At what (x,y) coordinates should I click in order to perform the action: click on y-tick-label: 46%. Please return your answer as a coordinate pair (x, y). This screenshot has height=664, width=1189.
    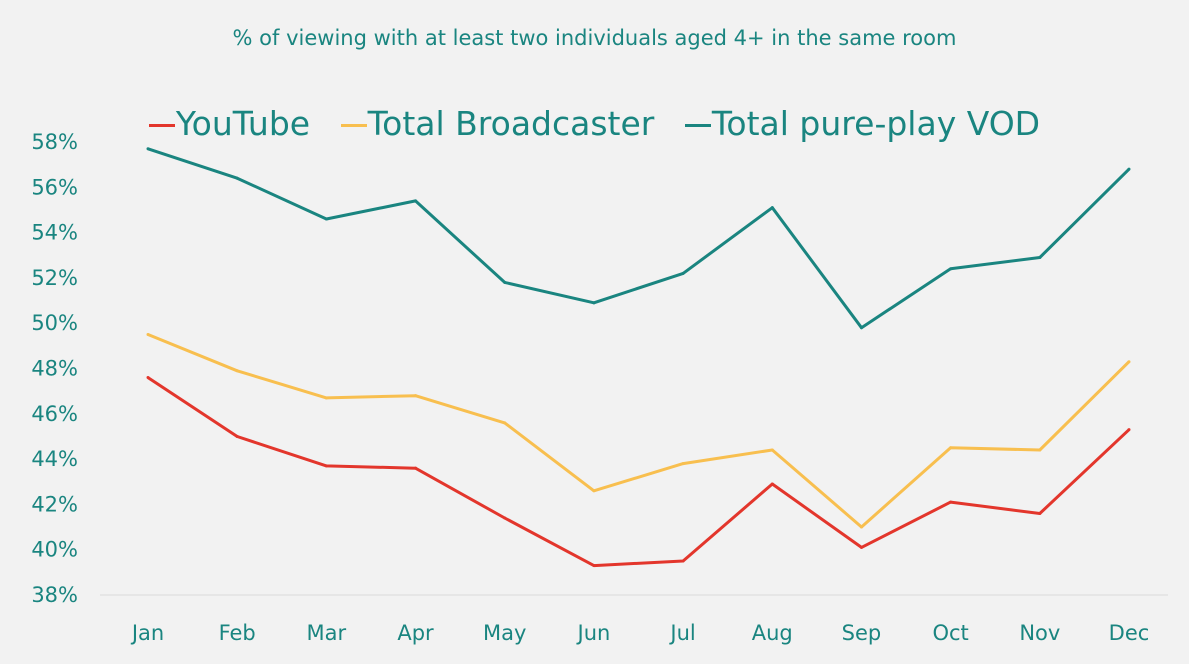
    Looking at the image, I should click on (54, 414).